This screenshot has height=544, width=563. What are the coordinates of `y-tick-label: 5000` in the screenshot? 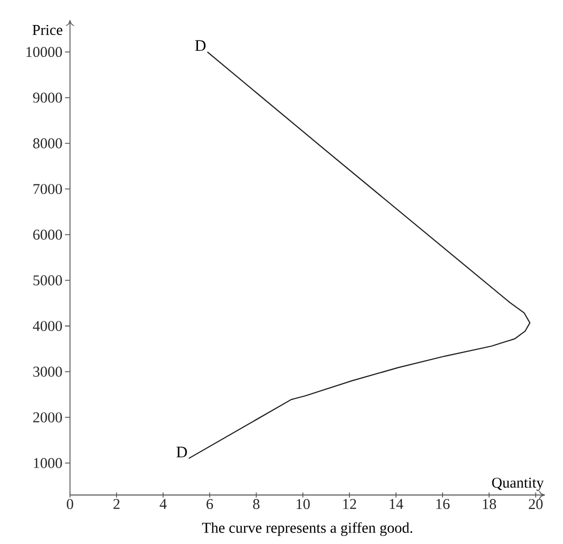 It's located at (47, 280).